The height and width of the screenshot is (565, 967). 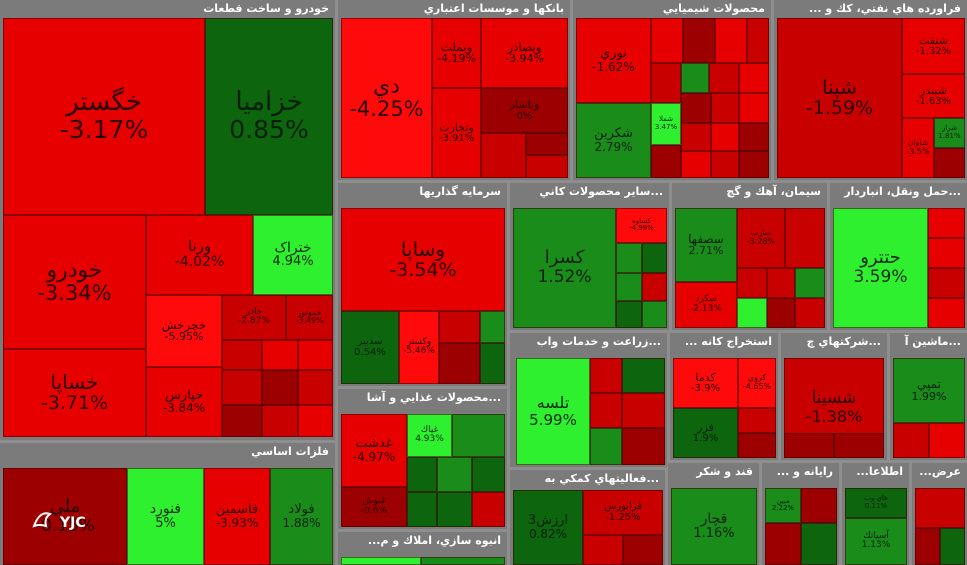 What do you see at coordinates (834, 396) in the screenshot?
I see `sector-multi: ...شرکتهاي چ شسينا -1.38%` at bounding box center [834, 396].